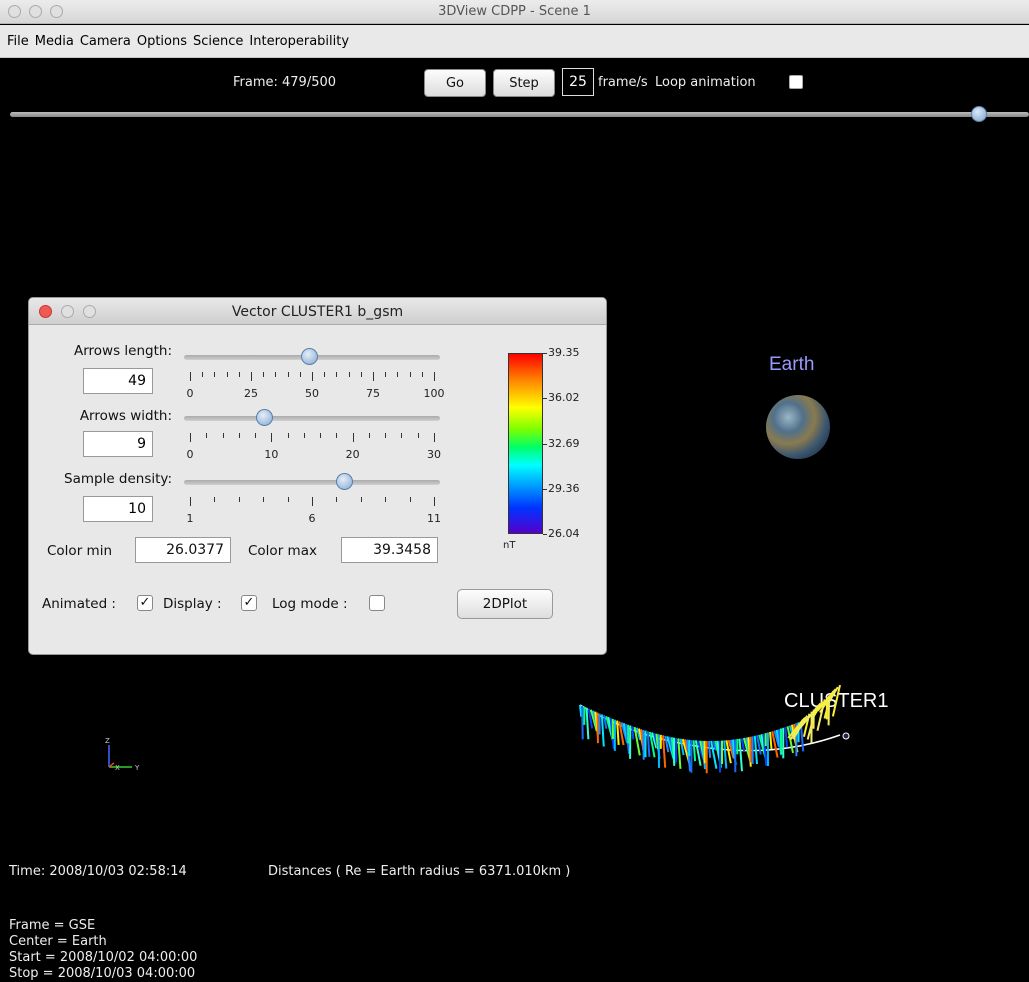 The width and height of the screenshot is (1029, 982). What do you see at coordinates (190, 393) in the screenshot?
I see `arrows-length-tick-label: 0` at bounding box center [190, 393].